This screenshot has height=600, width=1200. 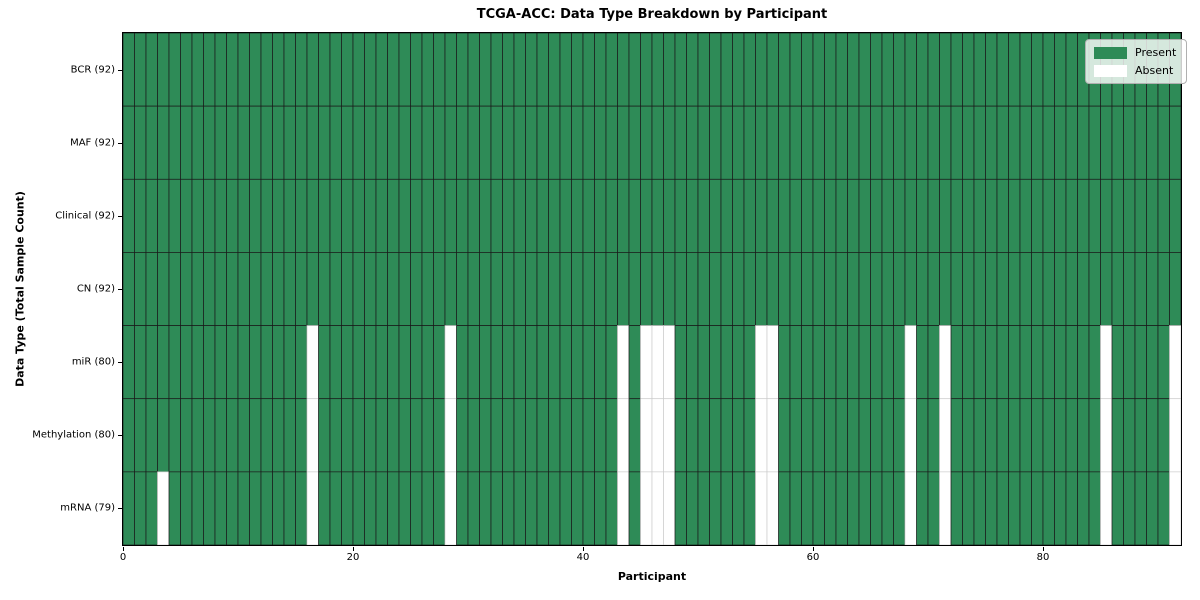 What do you see at coordinates (85, 216) in the screenshot?
I see `y-tick-label: Clinical (92)` at bounding box center [85, 216].